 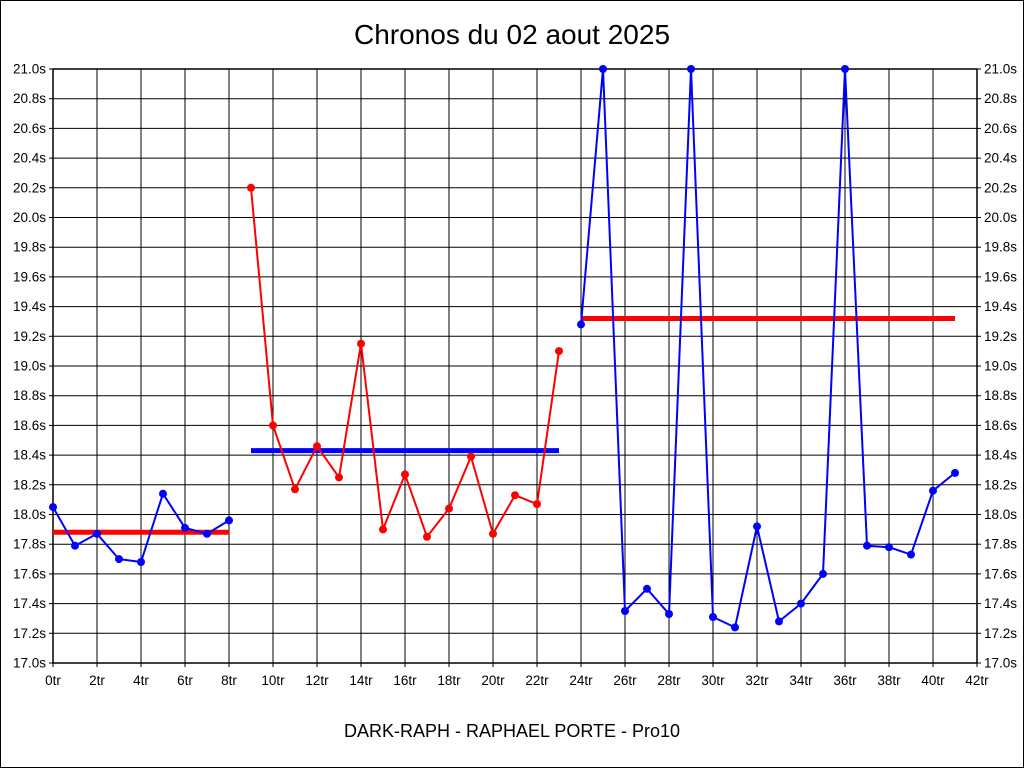 I want to click on x-axis-label: 32tr, so click(x=757, y=680).